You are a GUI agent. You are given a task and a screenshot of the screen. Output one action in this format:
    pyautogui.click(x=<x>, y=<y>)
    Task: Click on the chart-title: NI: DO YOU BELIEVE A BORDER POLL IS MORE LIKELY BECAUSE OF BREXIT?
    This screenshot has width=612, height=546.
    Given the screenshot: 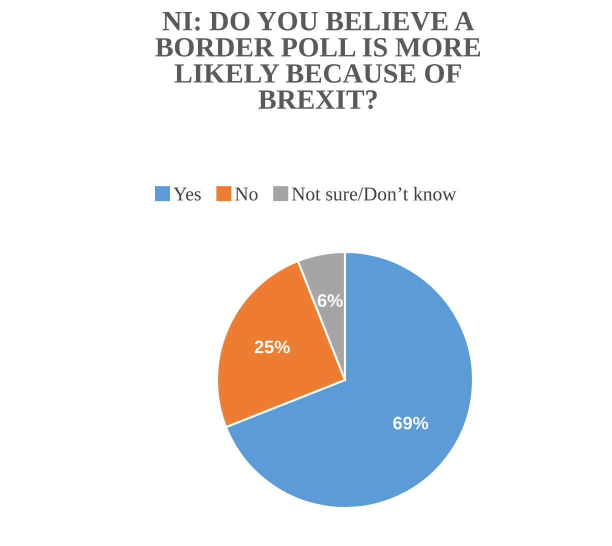 What is the action you would take?
    pyautogui.click(x=317, y=61)
    